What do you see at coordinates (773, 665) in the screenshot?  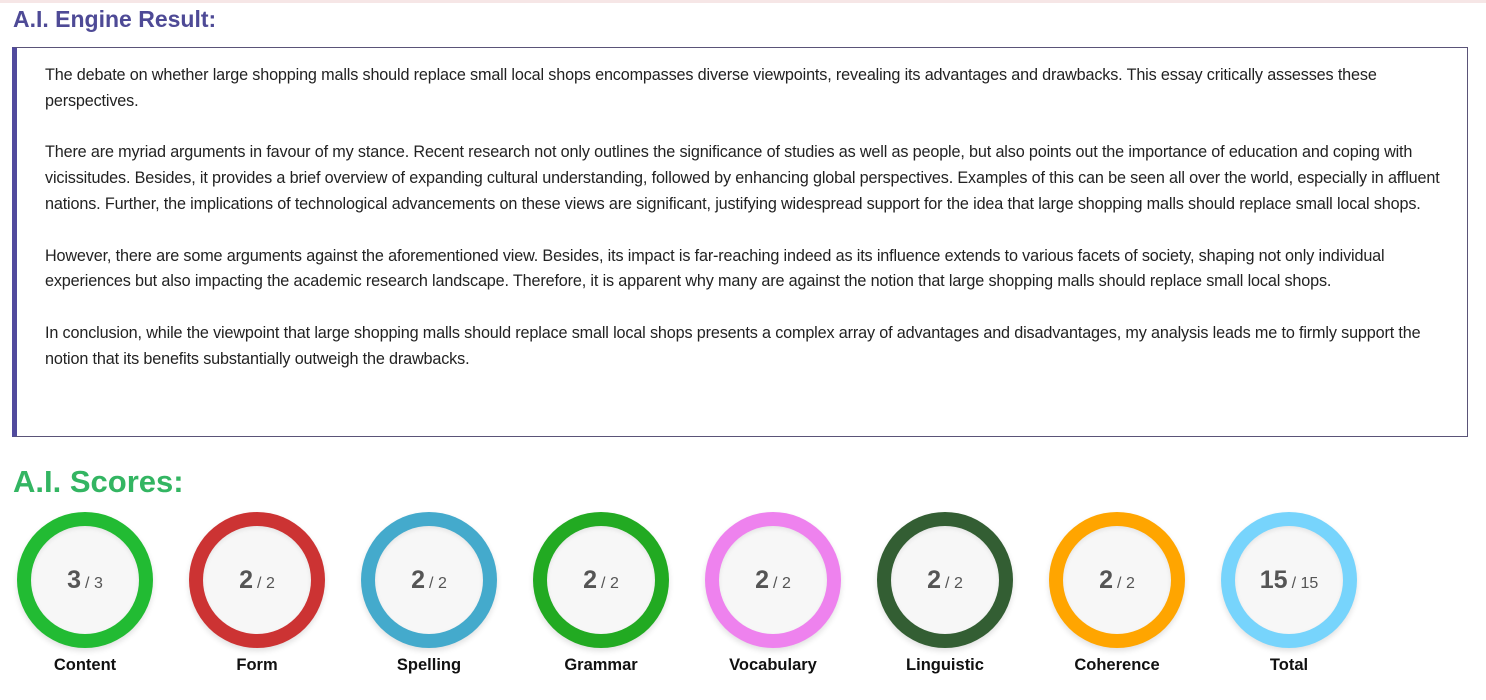 I see `score-label: Vocabulary` at bounding box center [773, 665].